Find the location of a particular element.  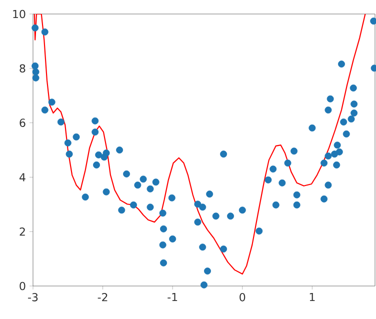

y-tick-label: 2 is located at coordinates (22, 232).